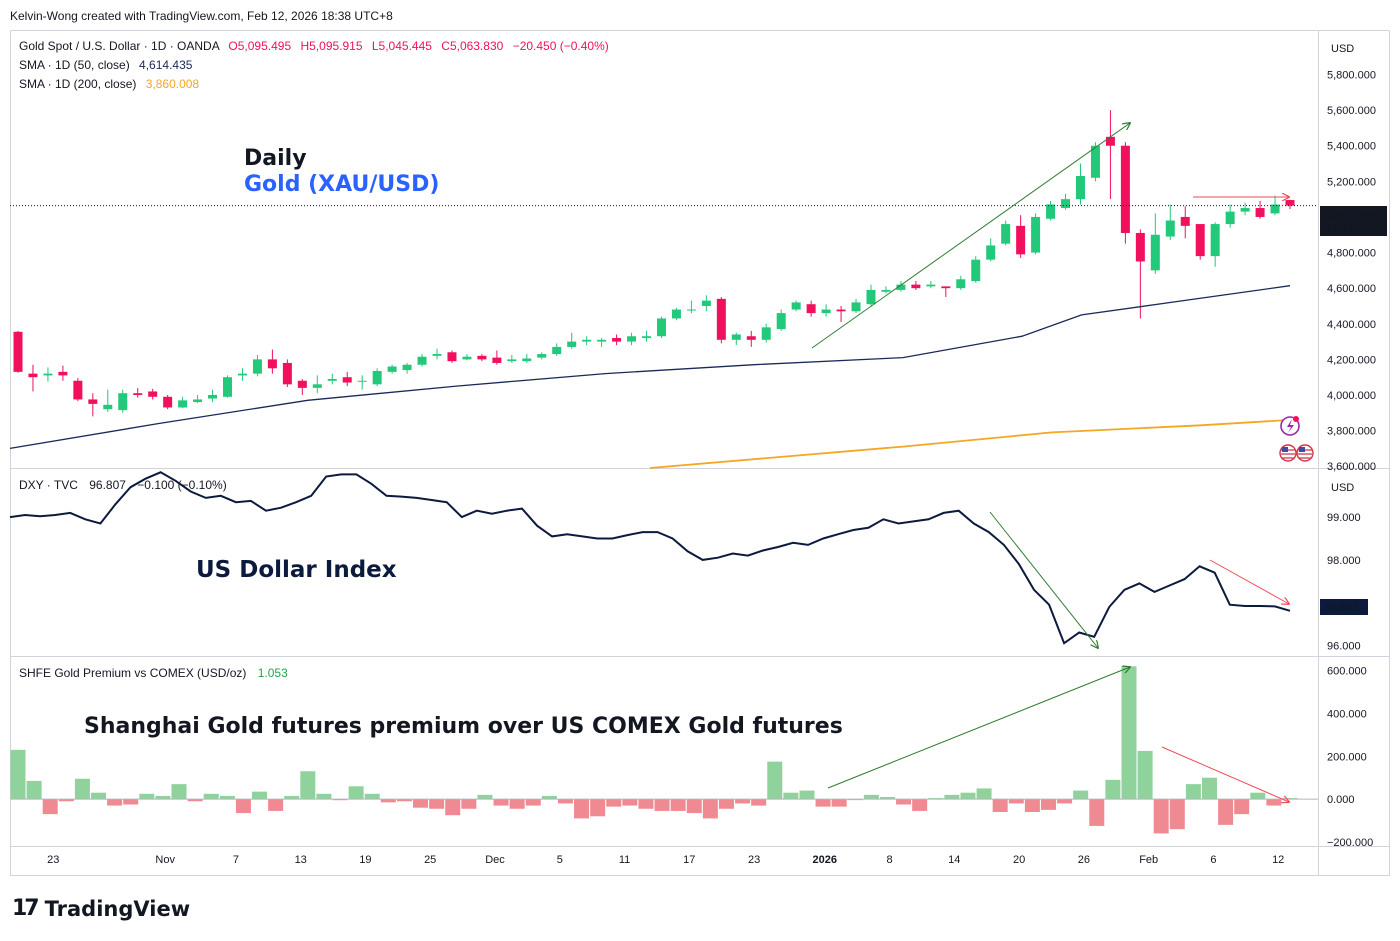 This screenshot has height=941, width=1400. What do you see at coordinates (1351, 147) in the screenshot?
I see `gold-y-tick: 5,400.000` at bounding box center [1351, 147].